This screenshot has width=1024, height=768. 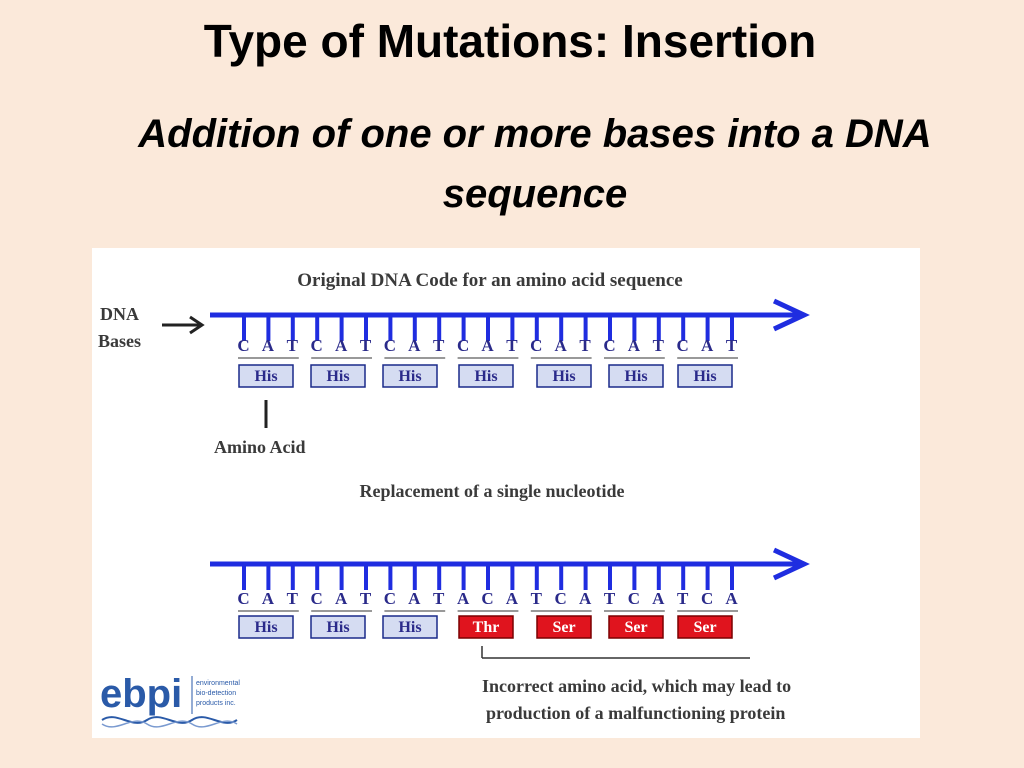 I want to click on original-dna-strand, so click(x=510, y=319).